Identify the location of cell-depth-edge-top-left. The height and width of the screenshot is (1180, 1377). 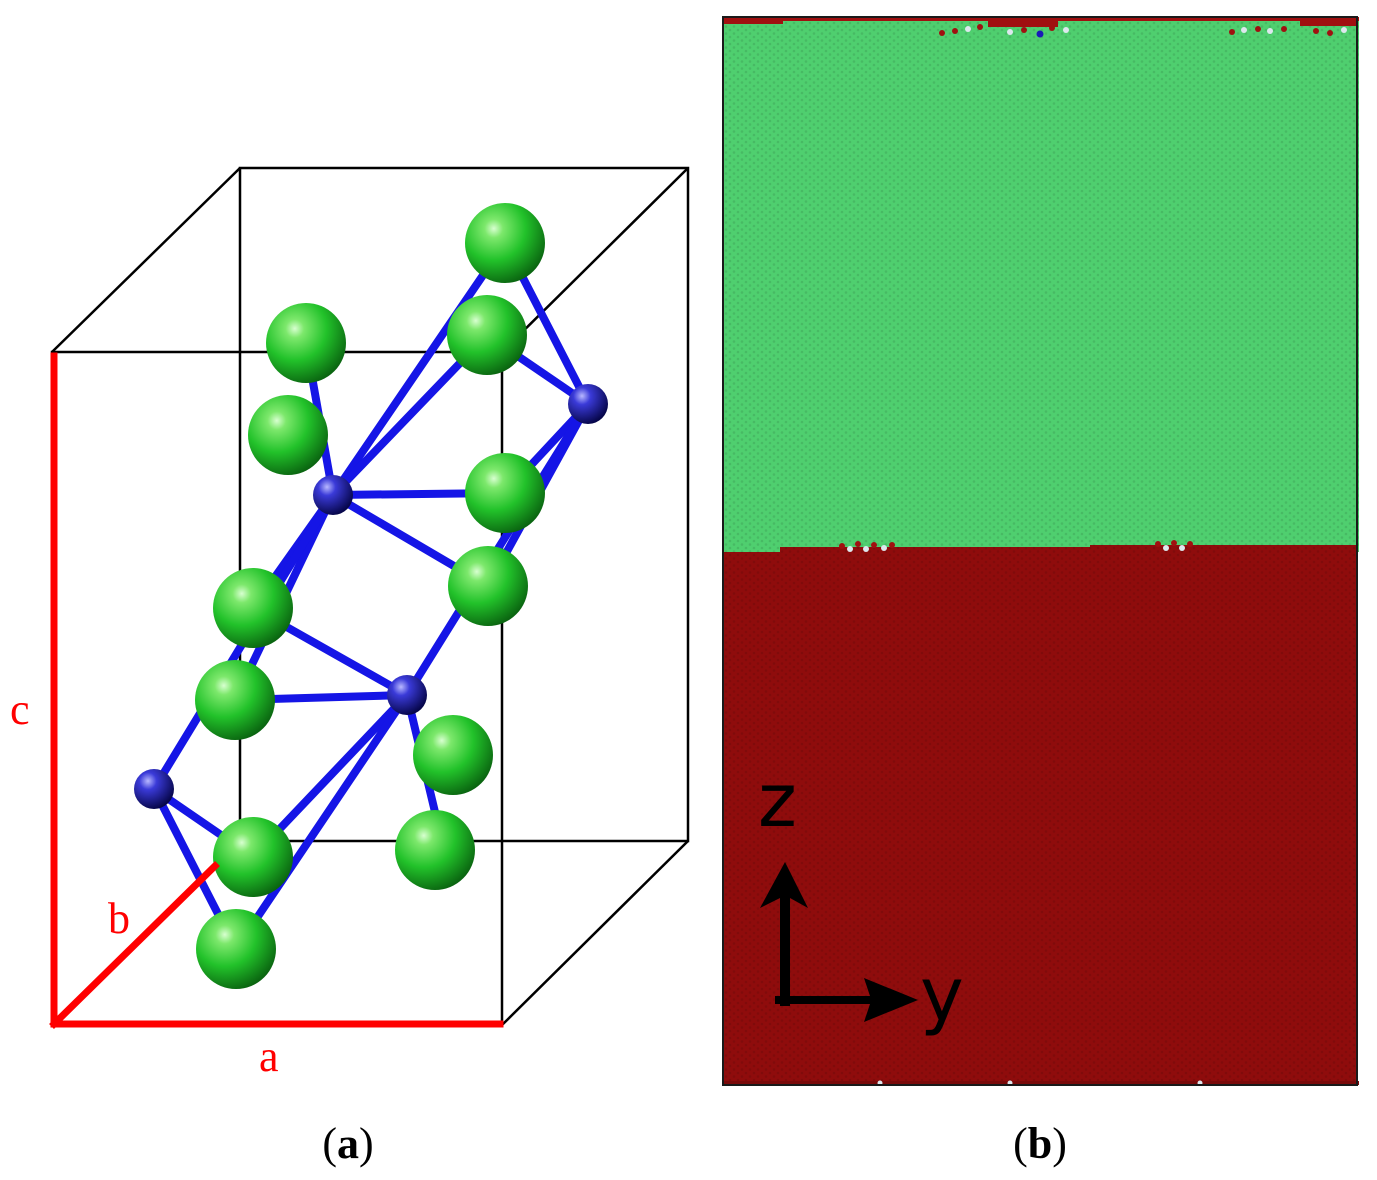
(146, 260).